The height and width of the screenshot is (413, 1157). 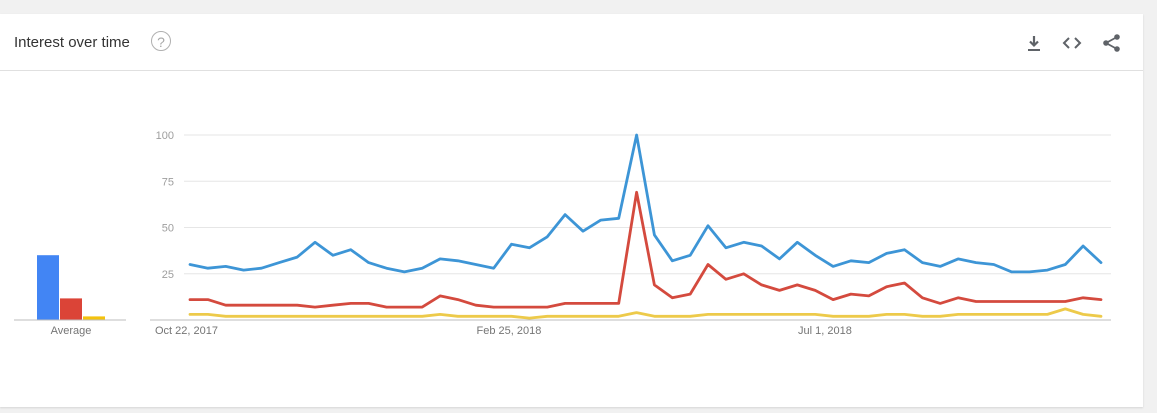 I want to click on y-tick-label: 50, so click(x=168, y=229).